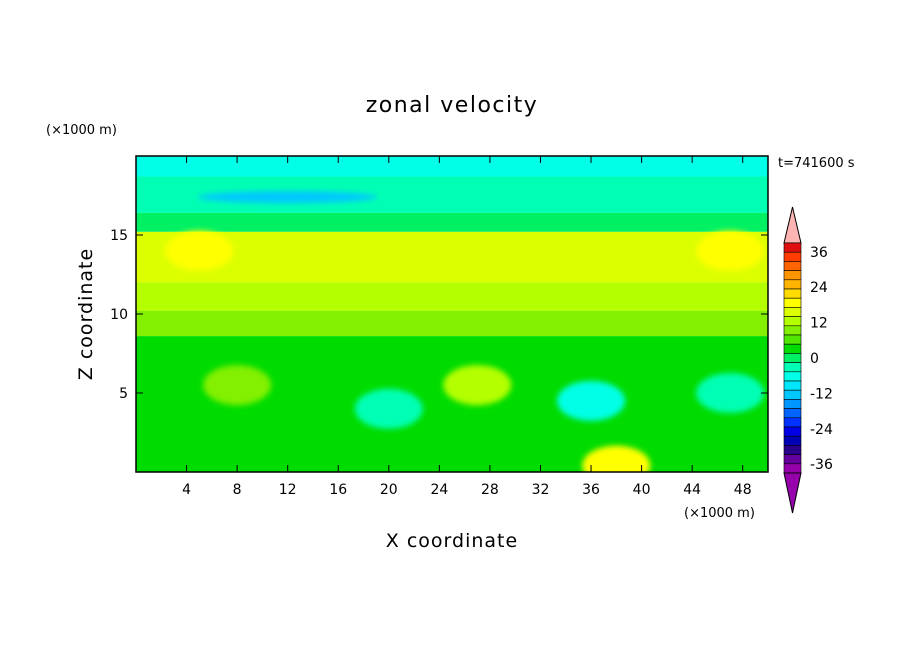 The height and width of the screenshot is (654, 904). What do you see at coordinates (389, 490) in the screenshot?
I see `x-tick-label: 20` at bounding box center [389, 490].